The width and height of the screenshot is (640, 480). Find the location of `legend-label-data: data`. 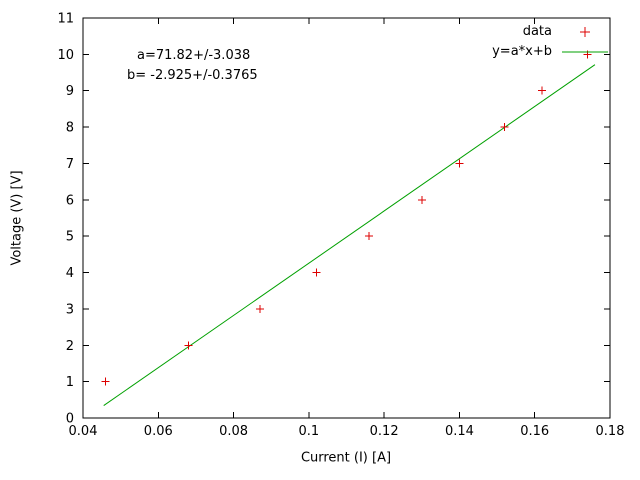

legend-label-data: data is located at coordinates (537, 31).